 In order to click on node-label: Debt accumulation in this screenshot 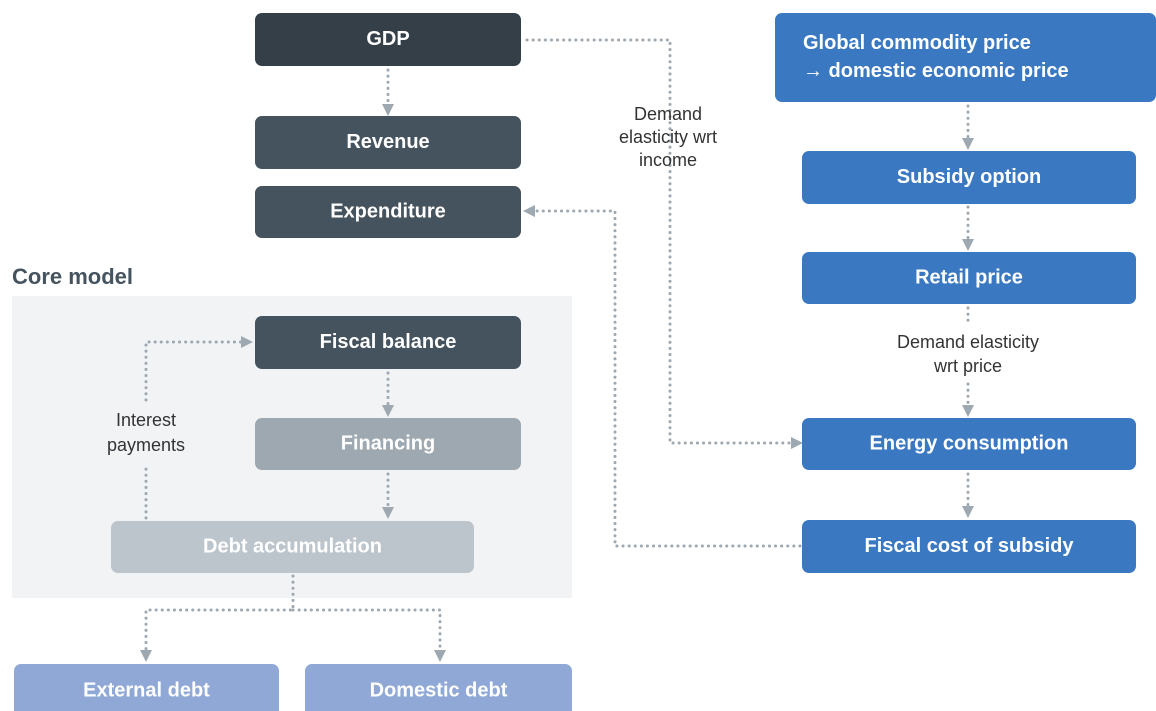, I will do `click(292, 546)`.